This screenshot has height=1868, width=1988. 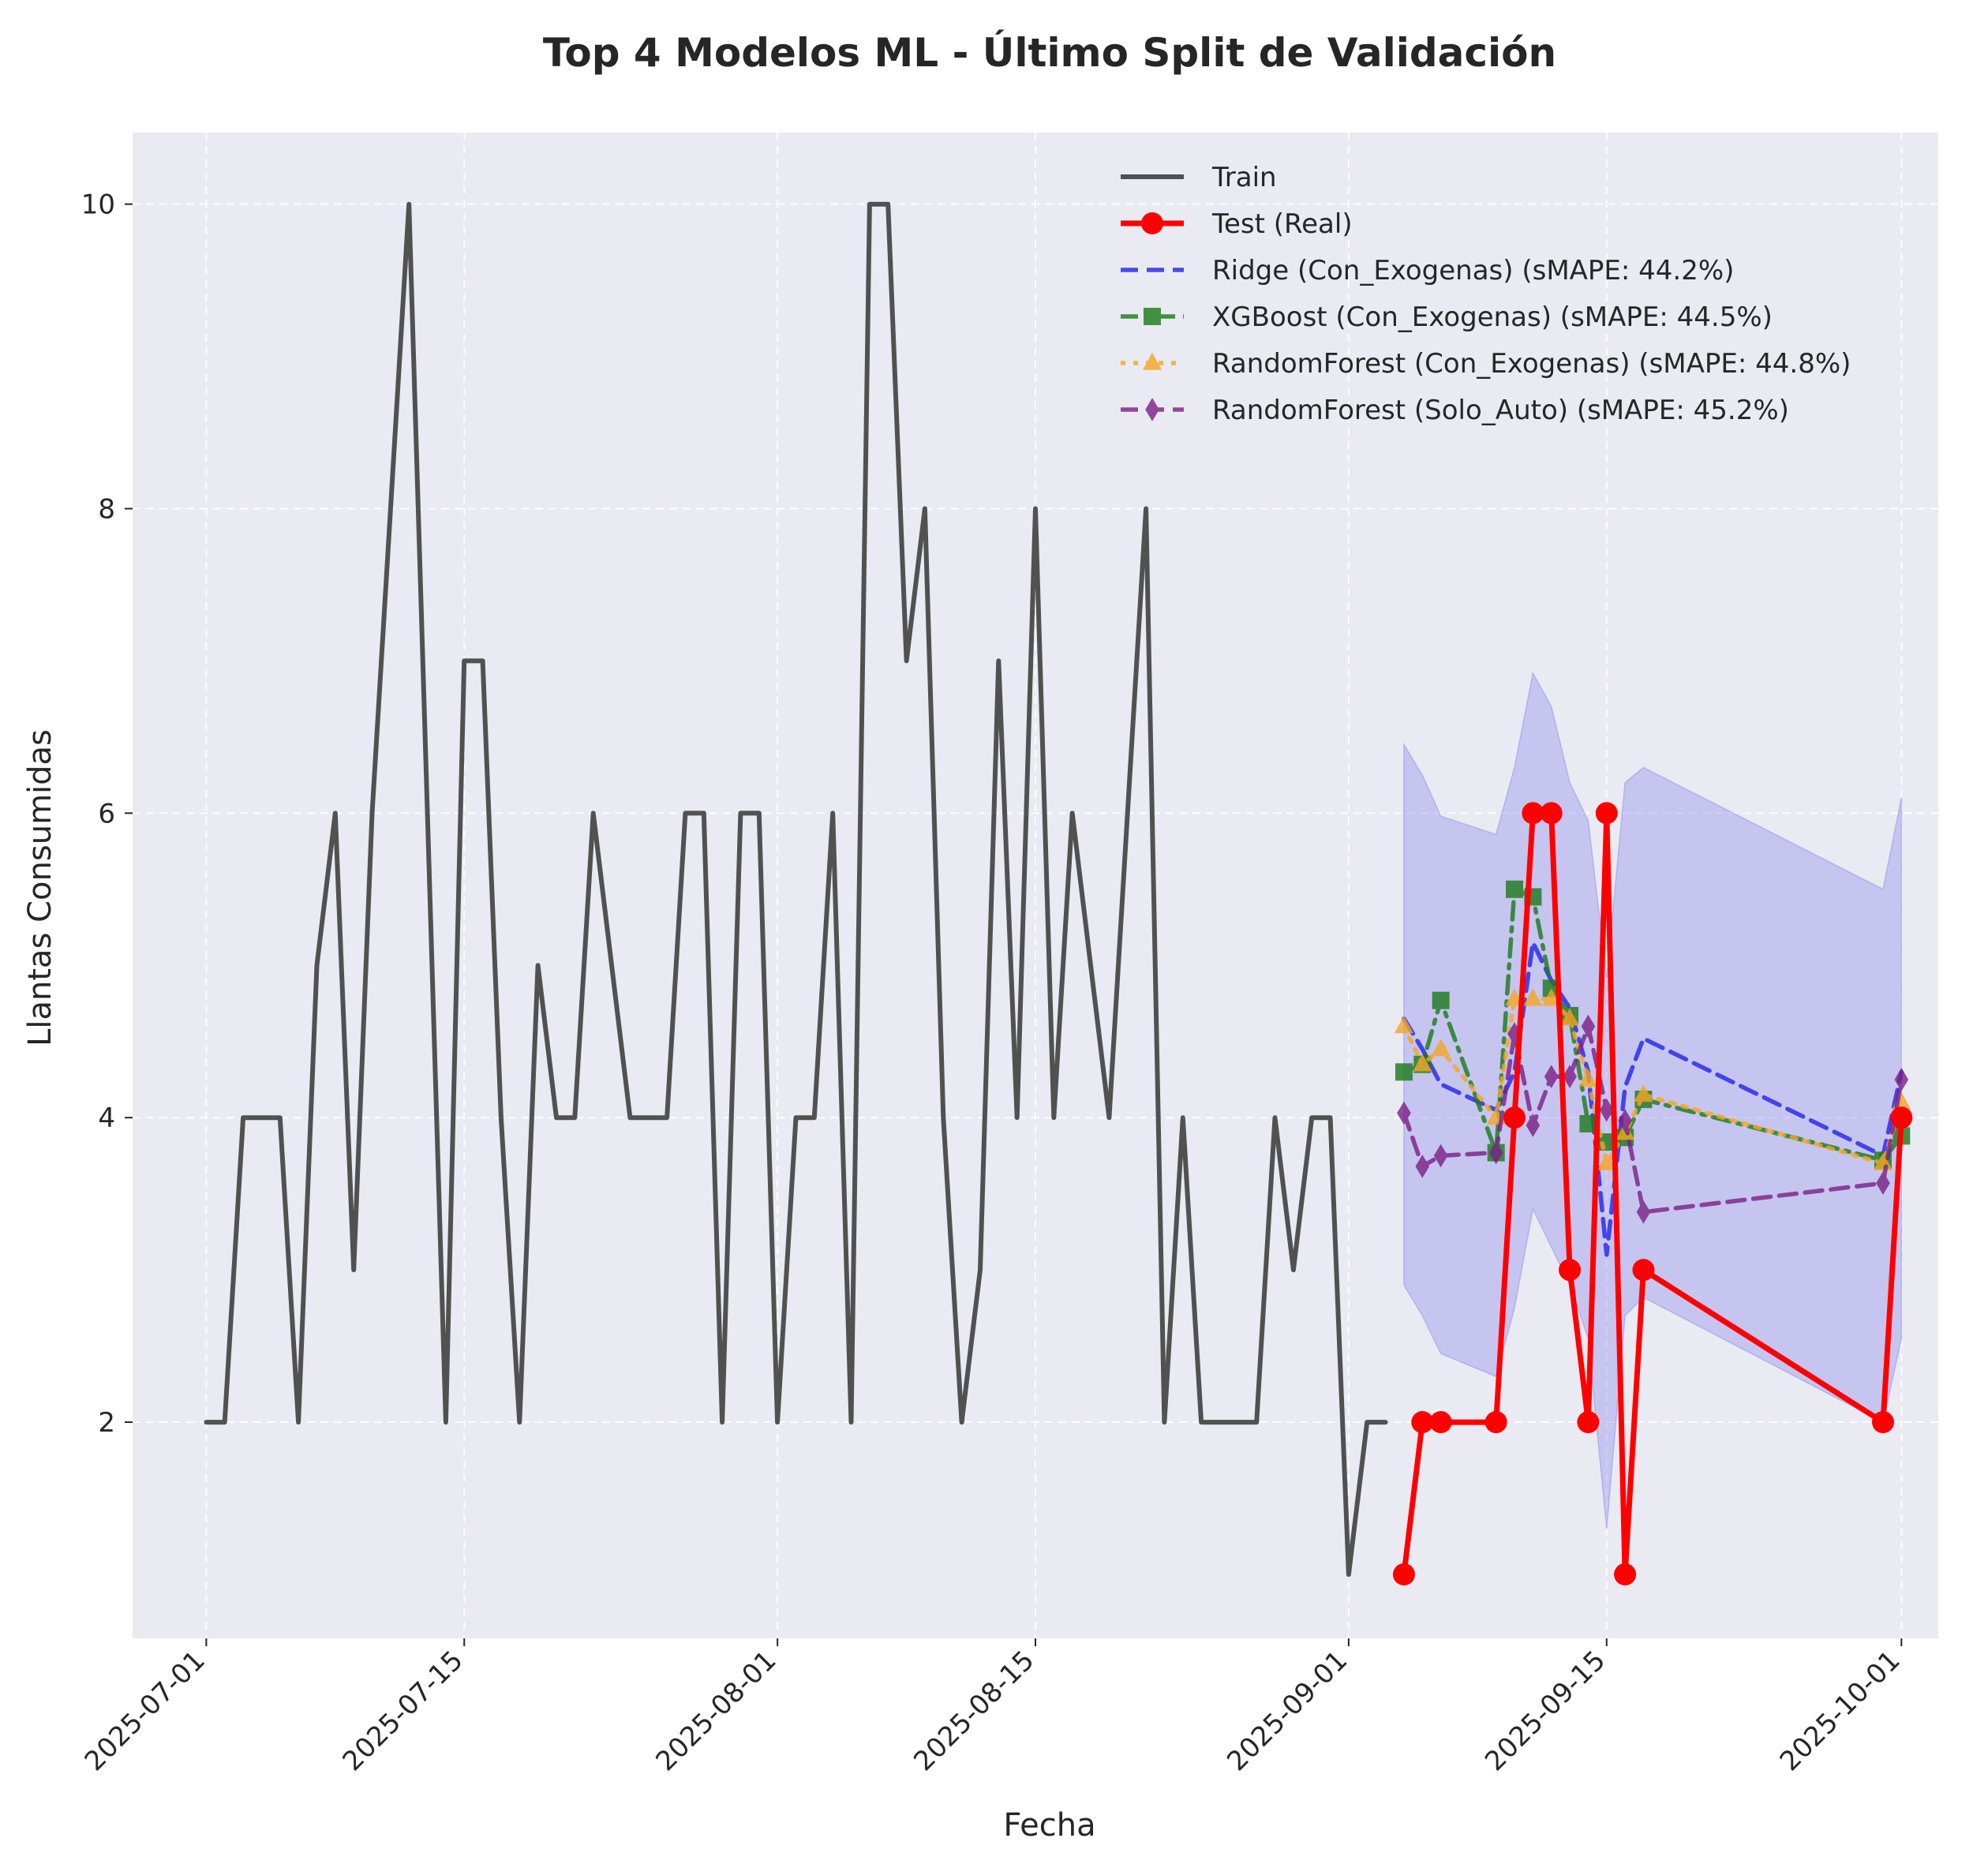 I want to click on legend-label: Test (Real), so click(x=1282, y=224).